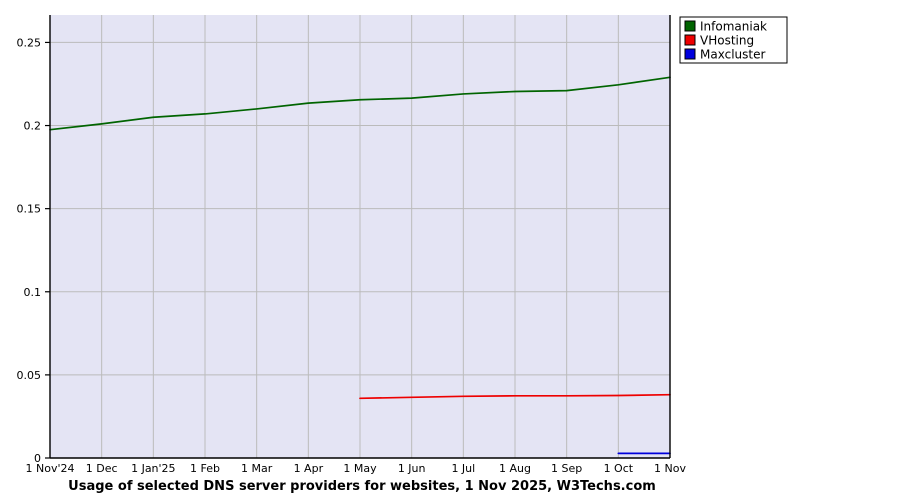 This screenshot has width=900, height=500. What do you see at coordinates (360, 468) in the screenshot?
I see `x-tick-label: 1 May` at bounding box center [360, 468].